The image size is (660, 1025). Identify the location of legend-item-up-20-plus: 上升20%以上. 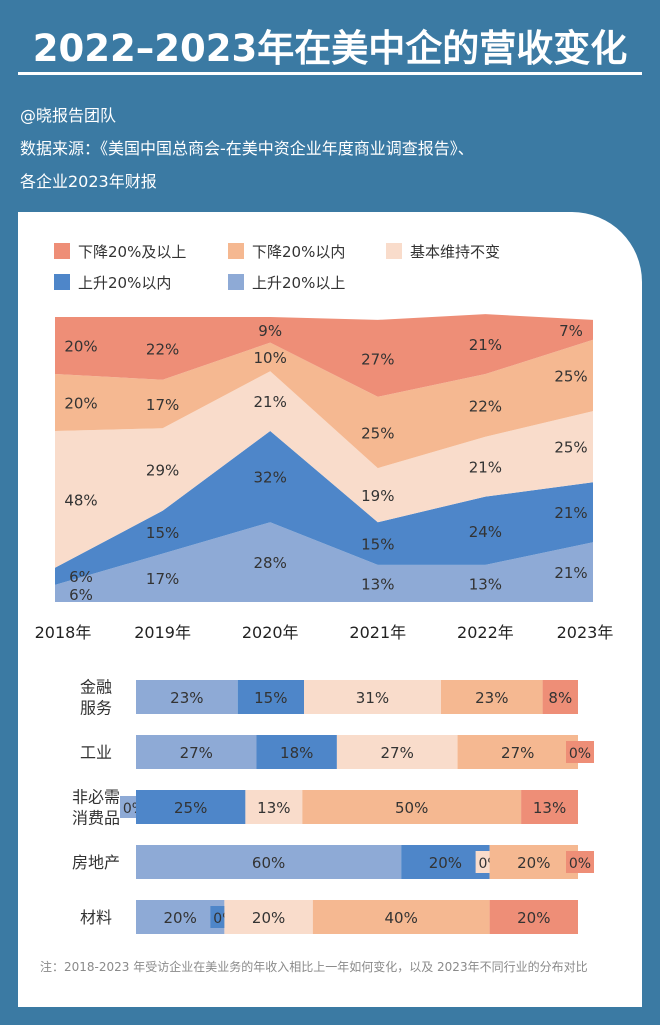
(286, 282).